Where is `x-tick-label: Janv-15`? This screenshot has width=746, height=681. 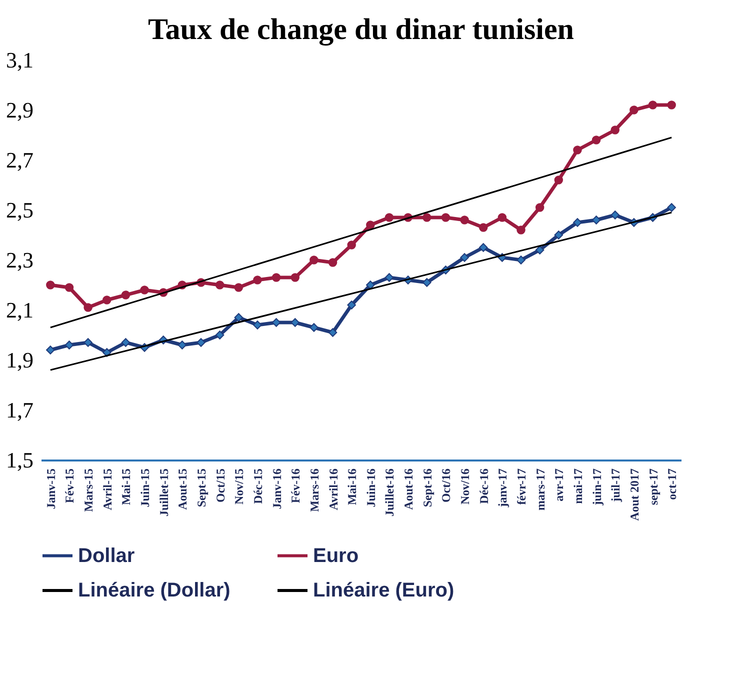
x-tick-label: Janv-15 is located at coordinates (51, 489).